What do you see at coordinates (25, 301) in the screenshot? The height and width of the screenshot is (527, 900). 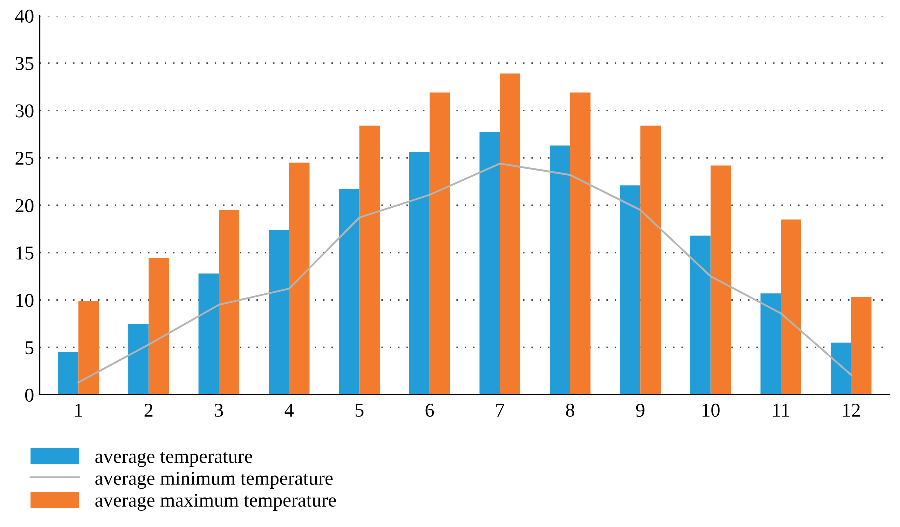 I see `y-tick-label: 10` at bounding box center [25, 301].